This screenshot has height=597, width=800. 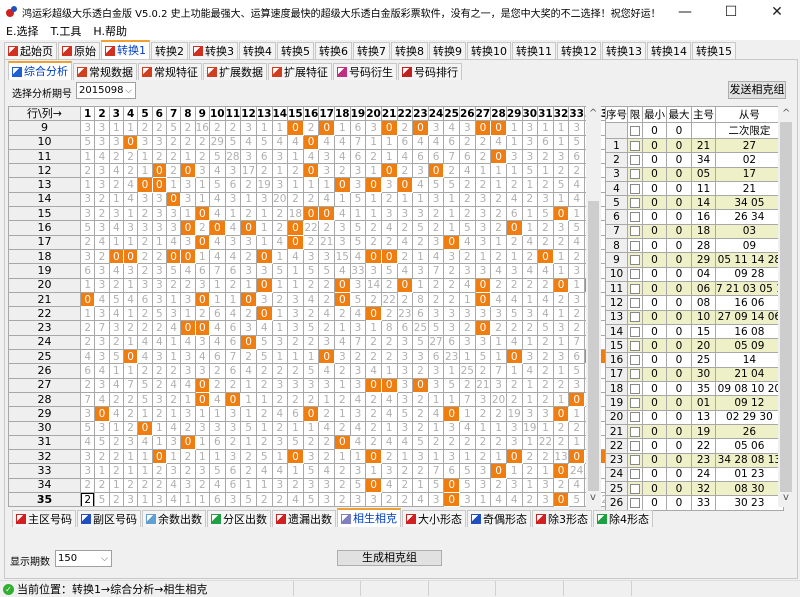 What do you see at coordinates (654, 489) in the screenshot?
I see `min-cell: 0` at bounding box center [654, 489].